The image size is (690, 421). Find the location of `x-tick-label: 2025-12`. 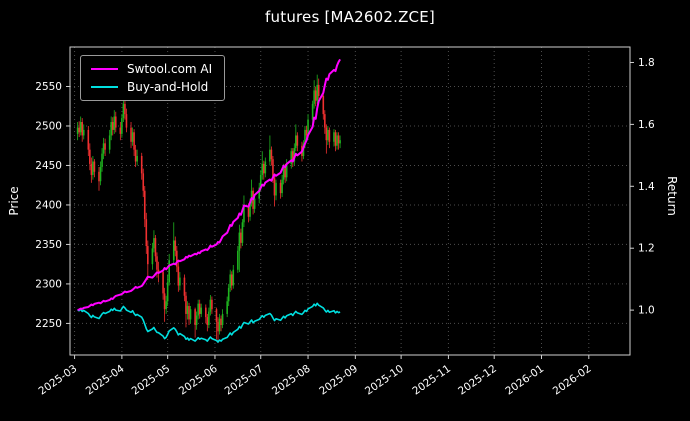

x-tick-label: 2025-12 is located at coordinates (477, 380).